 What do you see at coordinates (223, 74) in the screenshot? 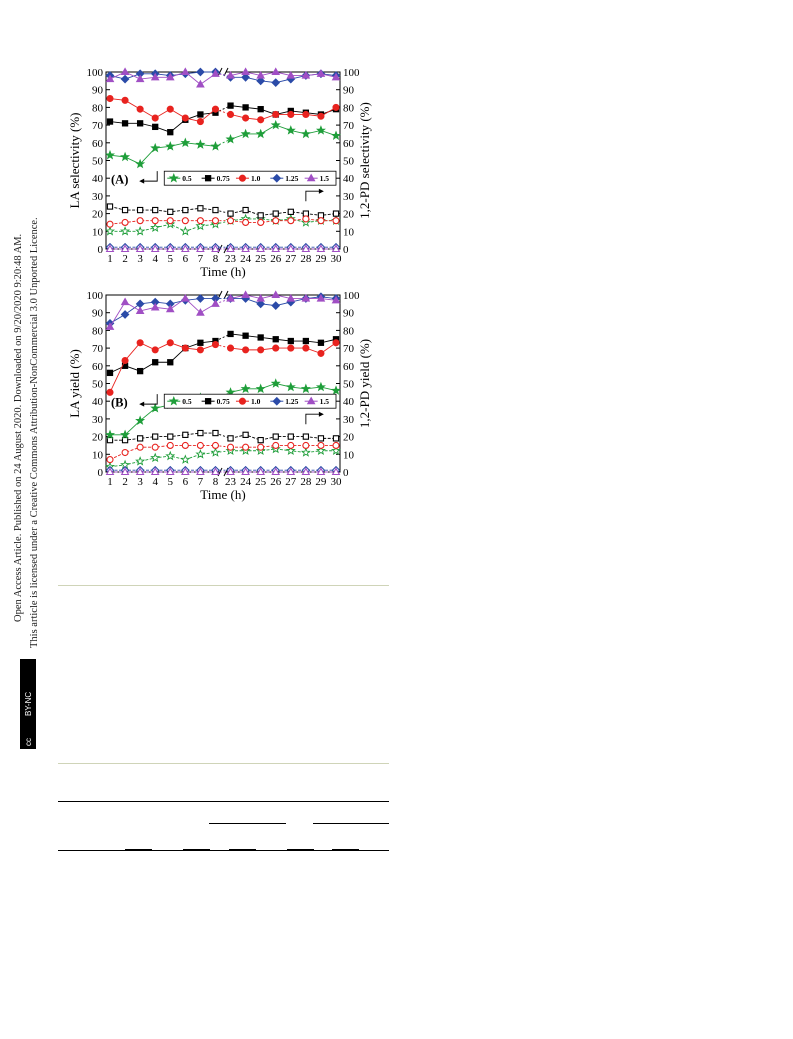
I see `series-break-link-1.5` at bounding box center [223, 74].